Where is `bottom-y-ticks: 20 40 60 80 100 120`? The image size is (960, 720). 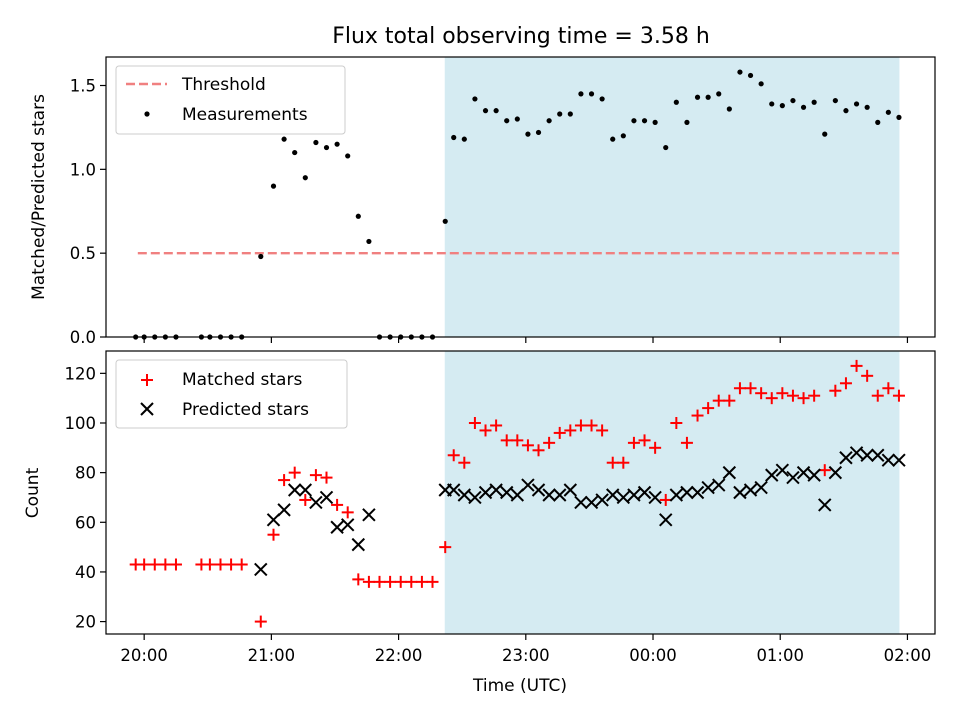
bottom-y-ticks: 20 40 60 80 100 120 is located at coordinates (85, 498).